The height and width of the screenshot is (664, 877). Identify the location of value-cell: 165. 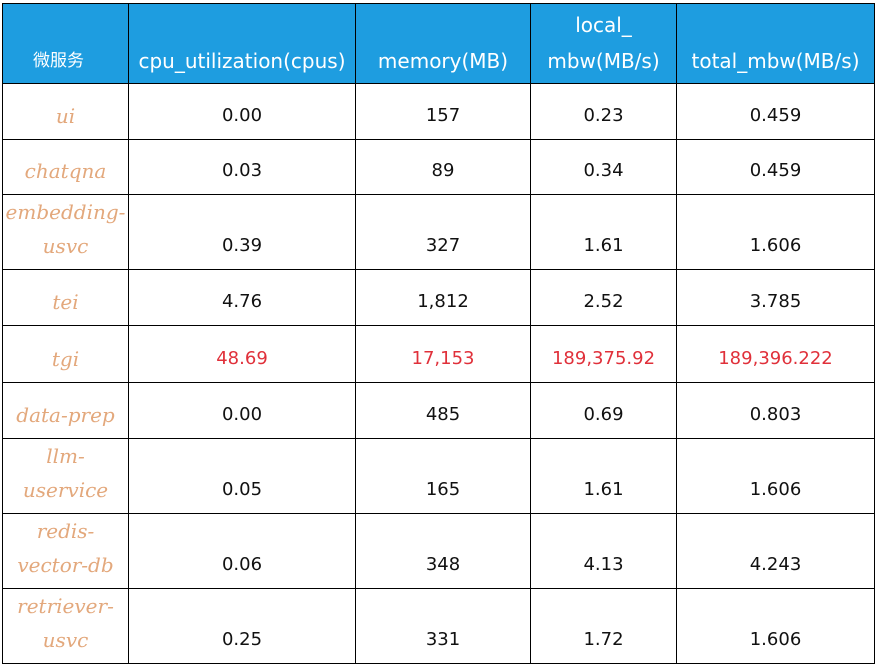
(443, 476).